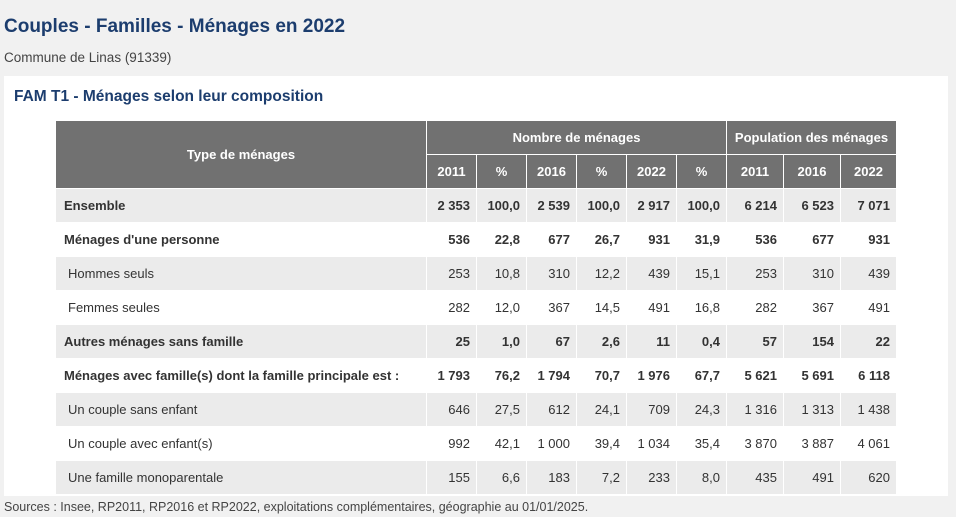 This screenshot has width=956, height=517. Describe the element at coordinates (651, 409) in the screenshot. I see `table-cell: 709` at that location.